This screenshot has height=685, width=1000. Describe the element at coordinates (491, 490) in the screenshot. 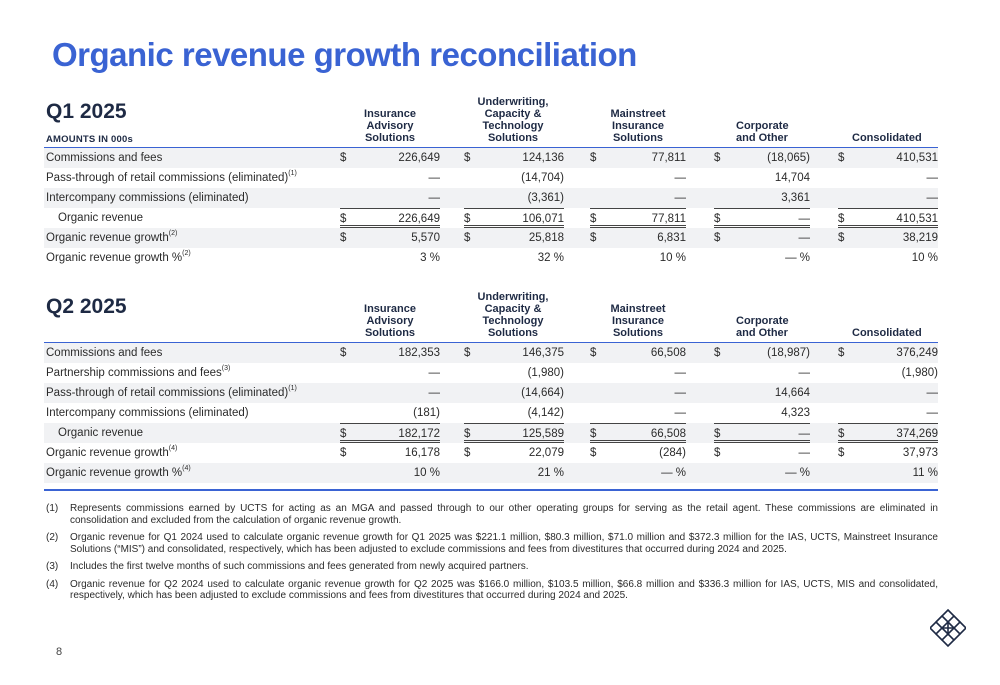

I see `table-end-rule` at that location.